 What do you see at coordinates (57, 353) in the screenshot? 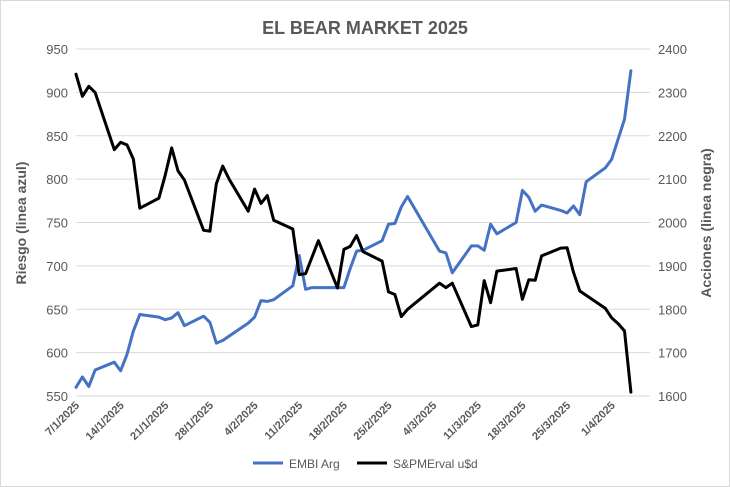
I see `left-tick-label: 600` at bounding box center [57, 353].